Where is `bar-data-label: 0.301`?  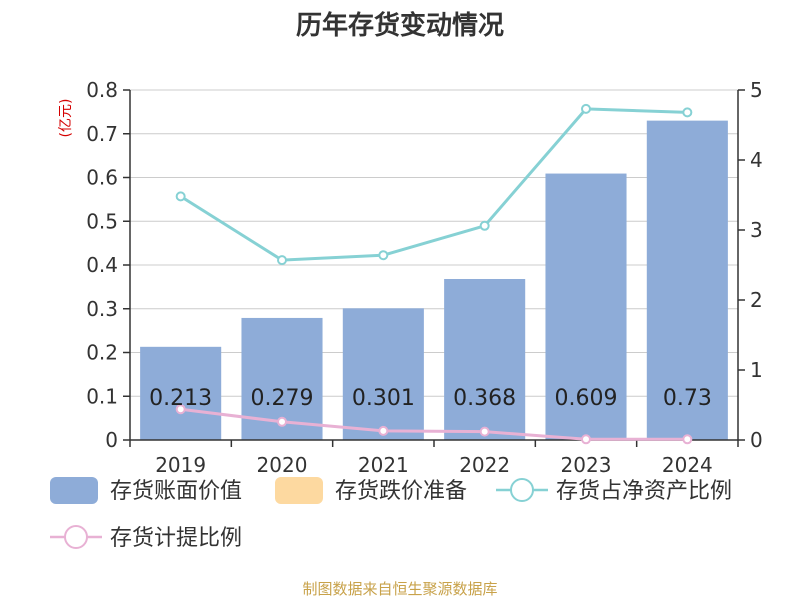 bar-data-label: 0.301 is located at coordinates (383, 398).